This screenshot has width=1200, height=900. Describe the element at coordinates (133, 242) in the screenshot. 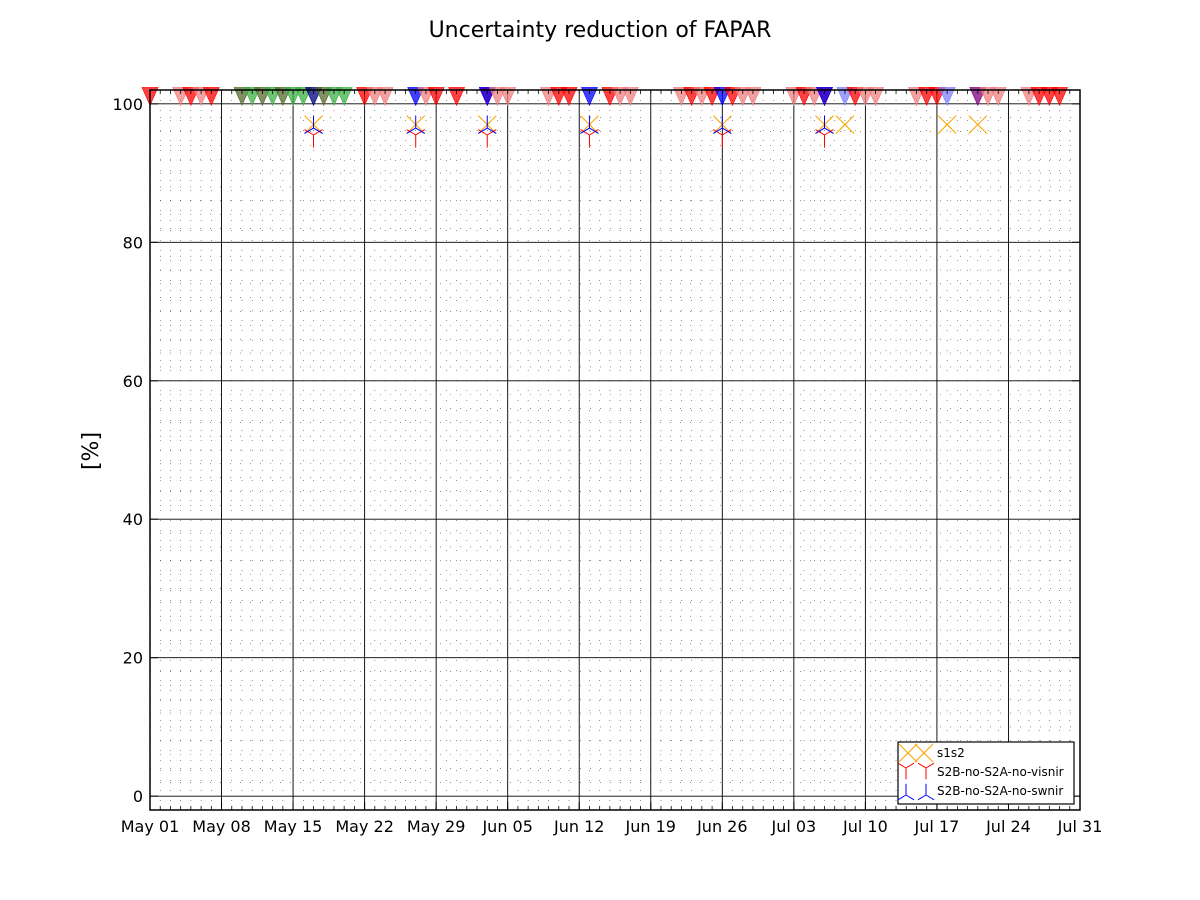

I see `y-tick-label: 80` at that location.